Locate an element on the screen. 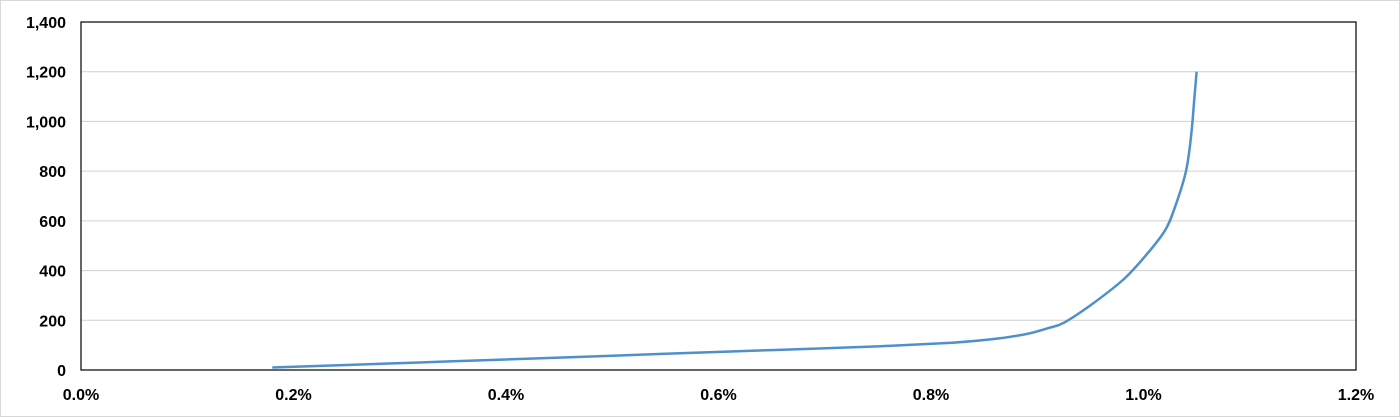  x-tick-label: 0.6% is located at coordinates (718, 395).